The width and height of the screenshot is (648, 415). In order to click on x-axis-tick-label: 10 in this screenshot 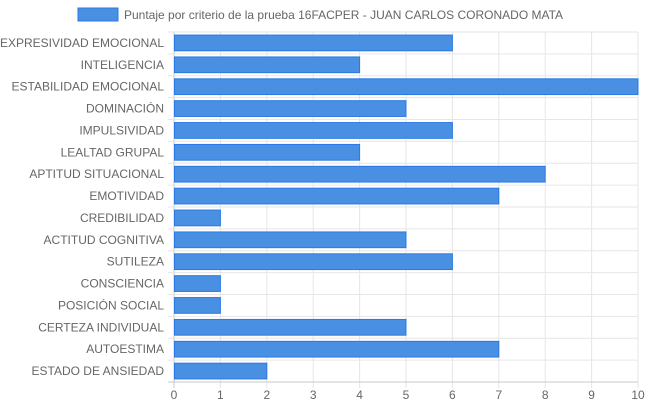, I will do `click(638, 395)`.